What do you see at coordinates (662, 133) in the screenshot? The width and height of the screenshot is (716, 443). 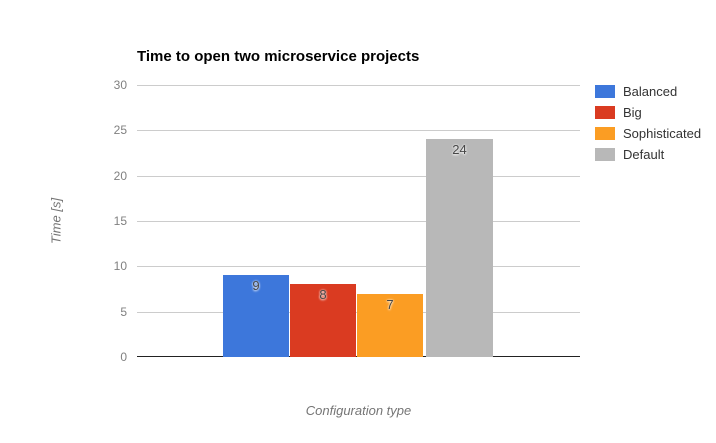 I see `legend-label: Sophisticated` at bounding box center [662, 133].